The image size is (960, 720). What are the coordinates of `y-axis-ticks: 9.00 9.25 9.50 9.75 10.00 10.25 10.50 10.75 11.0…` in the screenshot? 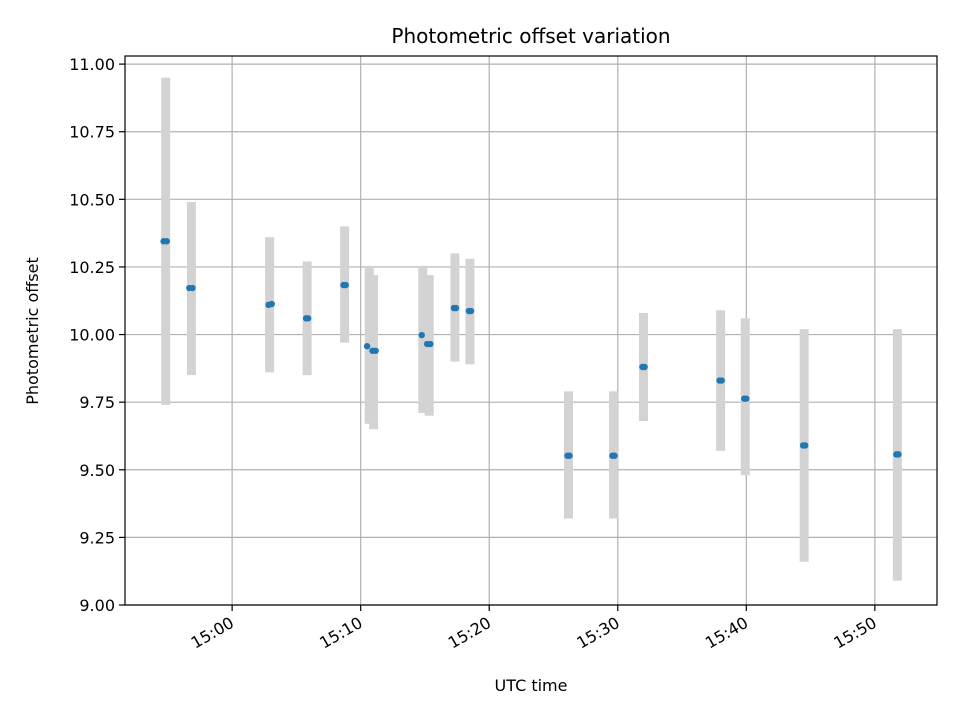 It's located at (97, 335).